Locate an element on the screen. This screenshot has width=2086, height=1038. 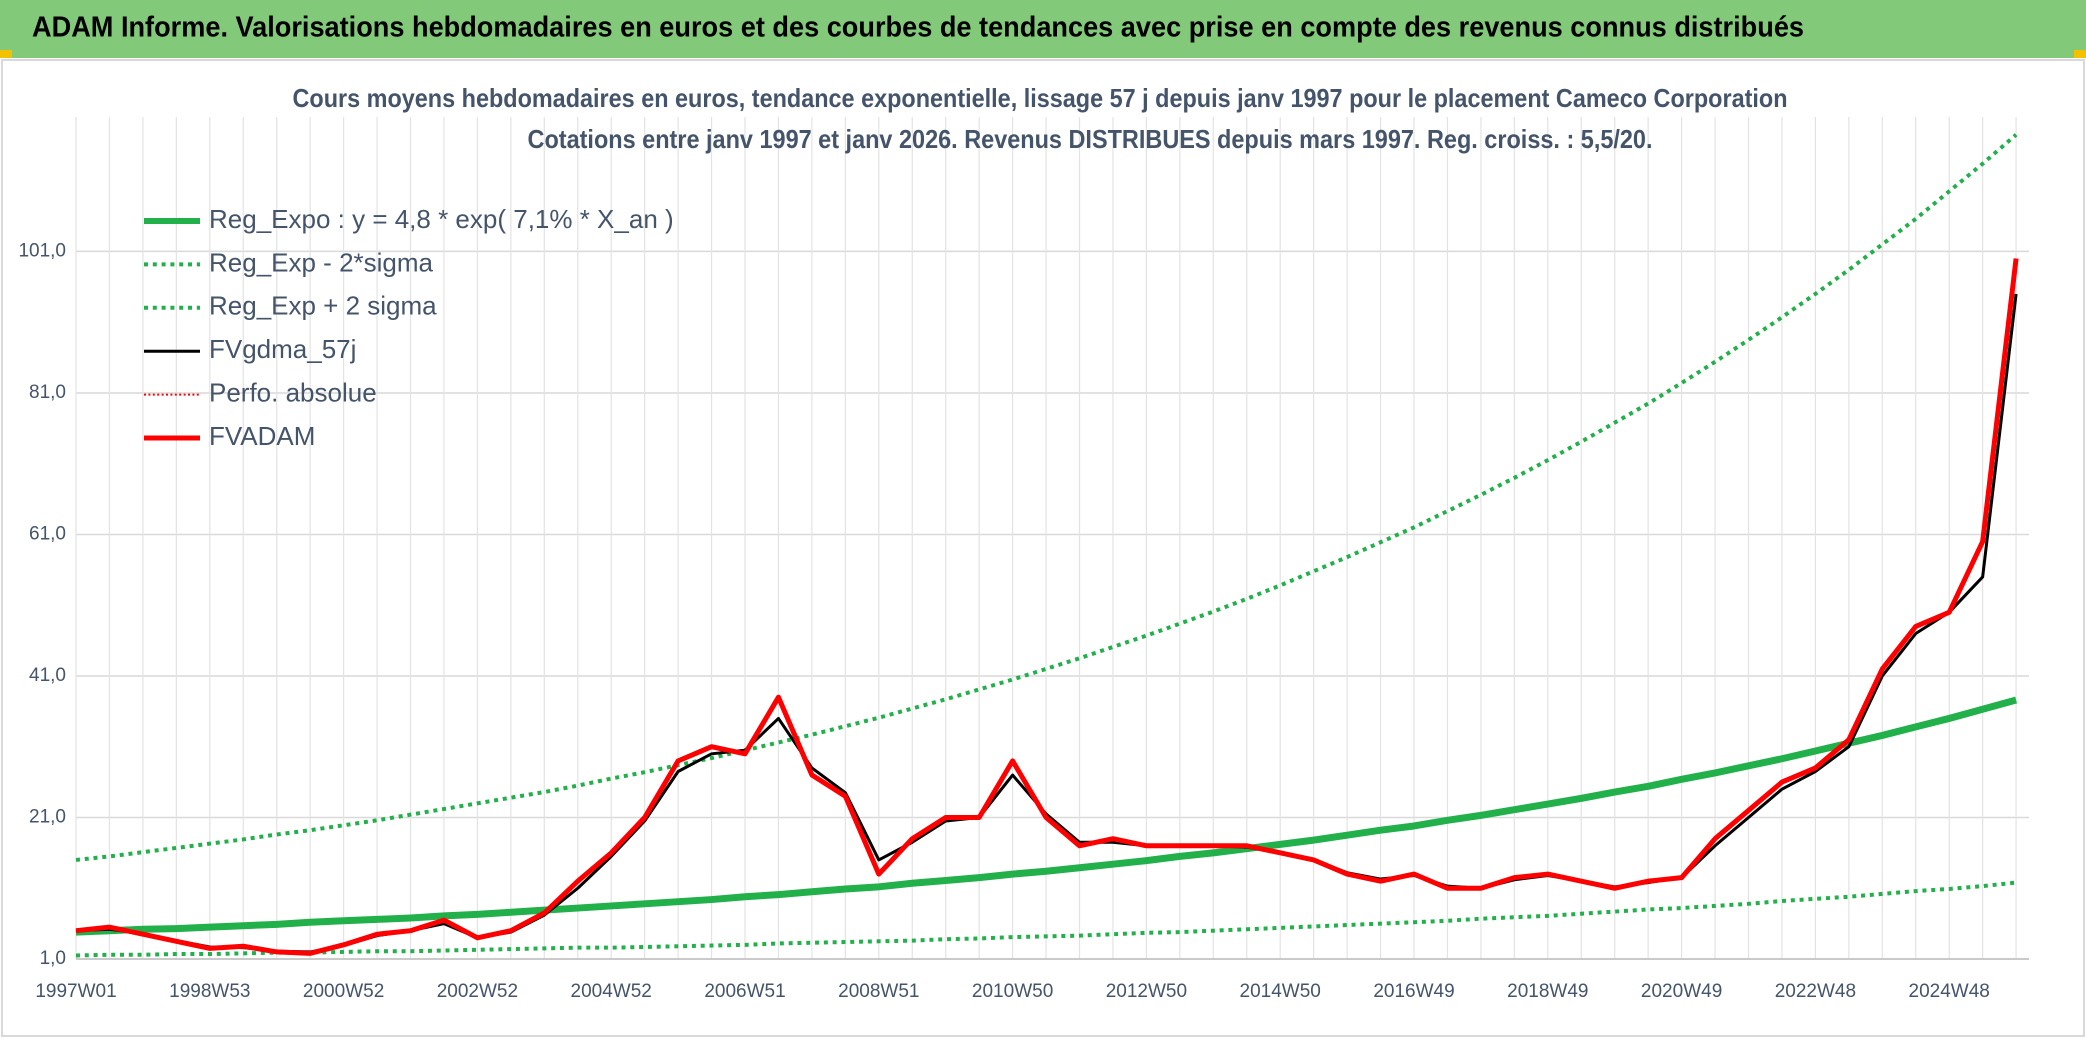
series-line is located at coordinates (1046, 919).